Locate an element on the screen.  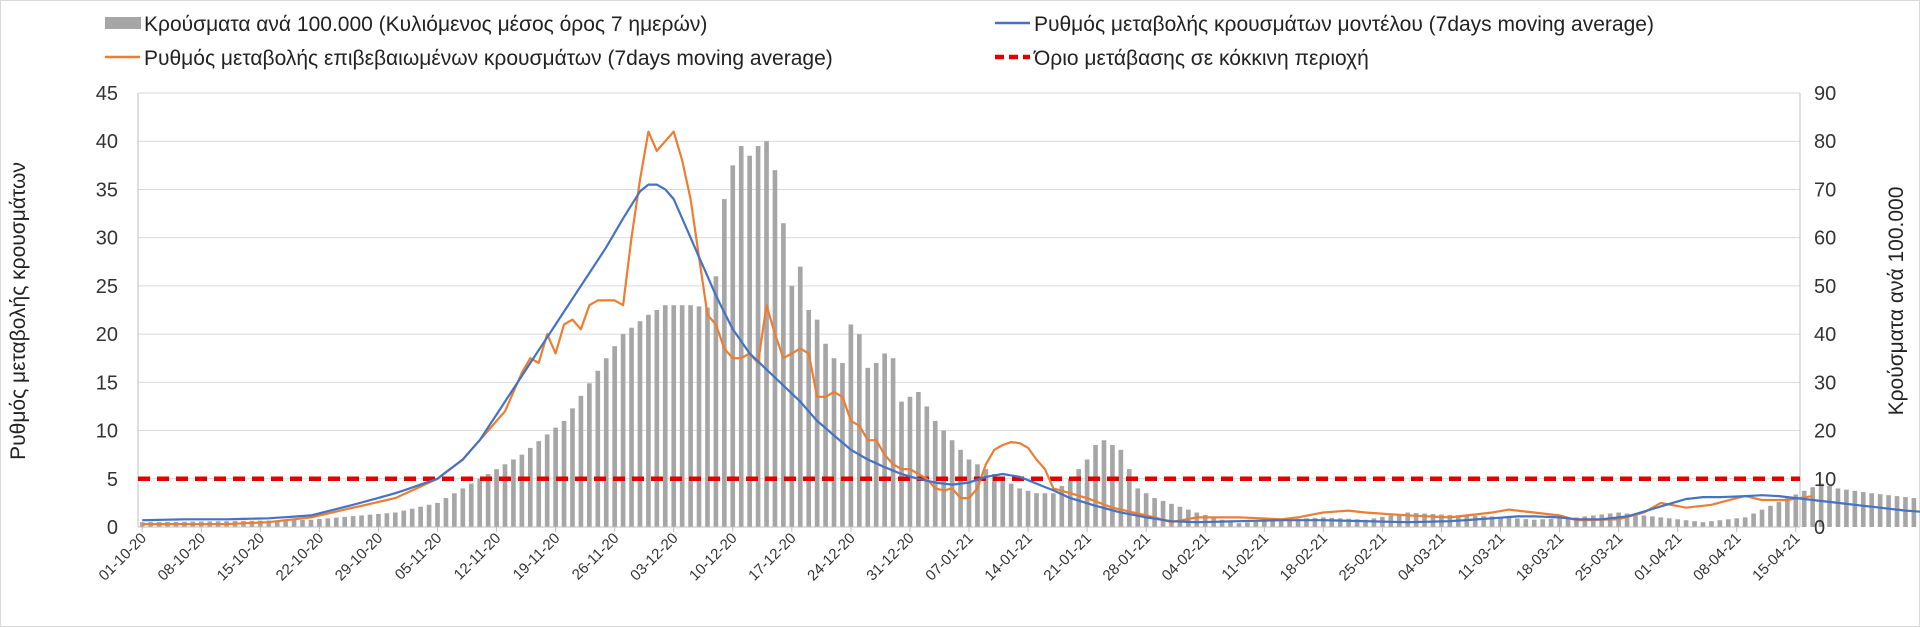
y-tick-right-label: 20 is located at coordinates (1825, 432).